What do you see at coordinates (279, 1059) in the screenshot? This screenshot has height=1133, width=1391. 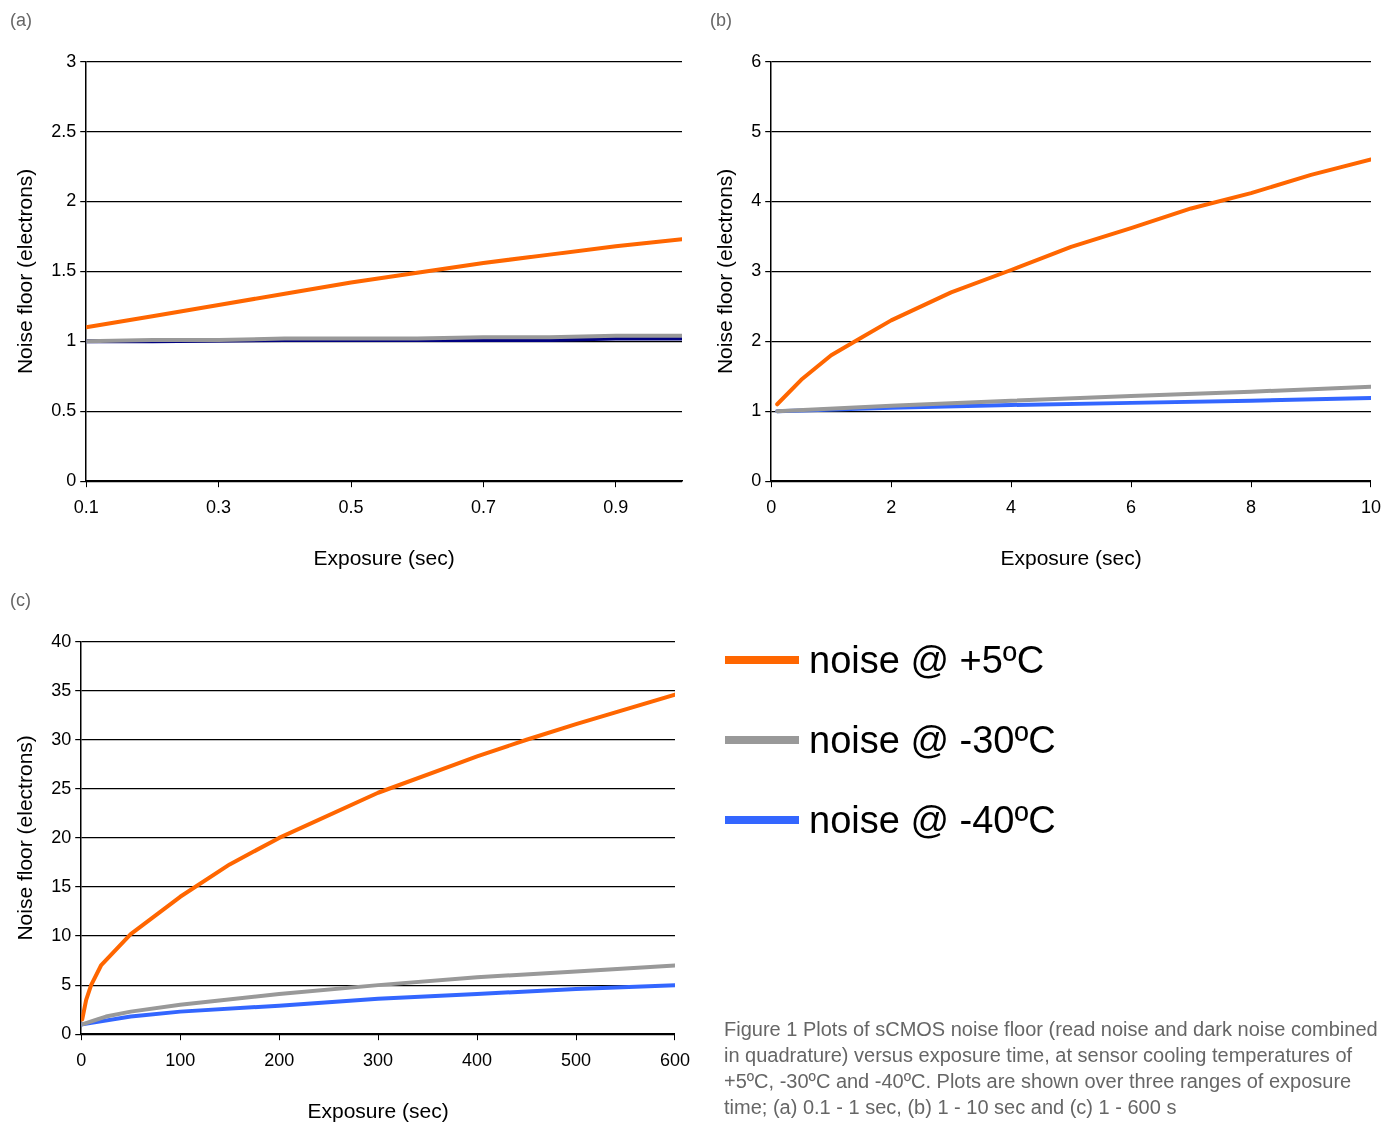 I see `x-tick-label: 200` at bounding box center [279, 1059].